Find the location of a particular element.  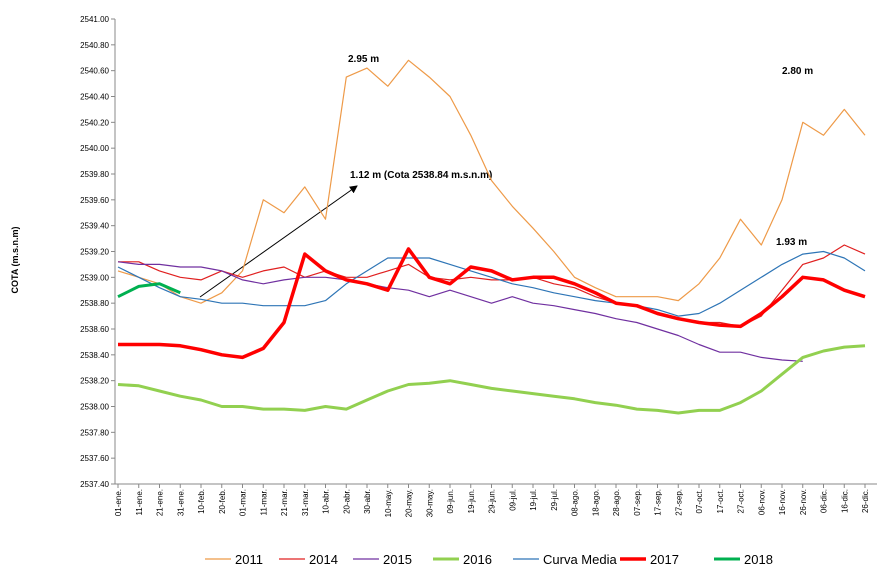

y-tick-label: 2540.80 is located at coordinates (94, 45).